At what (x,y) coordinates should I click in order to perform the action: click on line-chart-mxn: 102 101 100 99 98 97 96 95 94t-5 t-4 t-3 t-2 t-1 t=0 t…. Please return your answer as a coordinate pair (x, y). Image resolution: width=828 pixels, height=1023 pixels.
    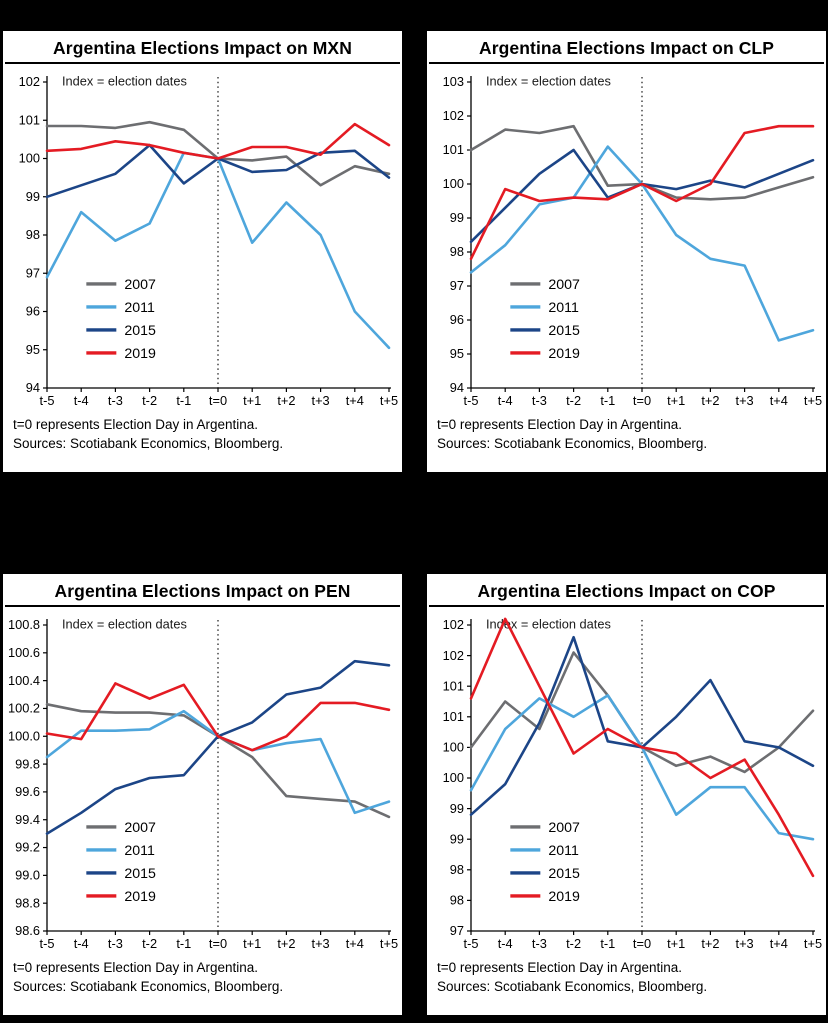
    Looking at the image, I should click on (208, 241).